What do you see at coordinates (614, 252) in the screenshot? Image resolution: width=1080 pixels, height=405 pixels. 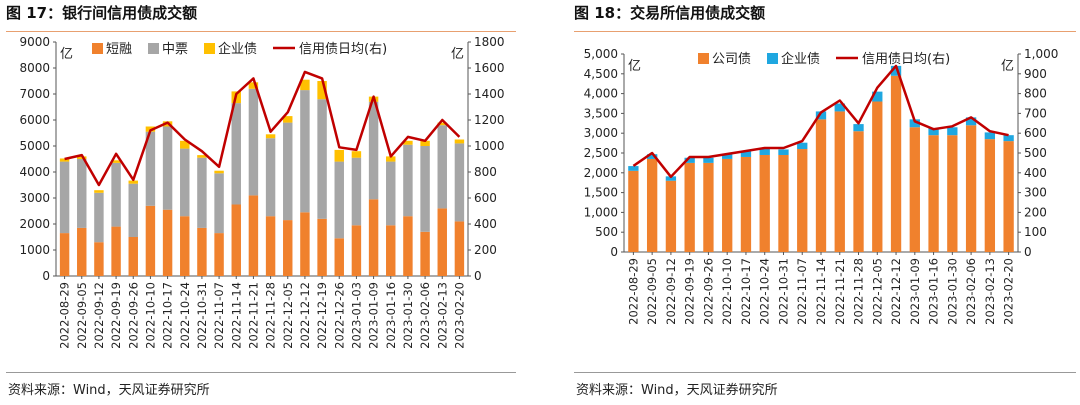 I see `y-left-tick-label: 0` at bounding box center [614, 252].